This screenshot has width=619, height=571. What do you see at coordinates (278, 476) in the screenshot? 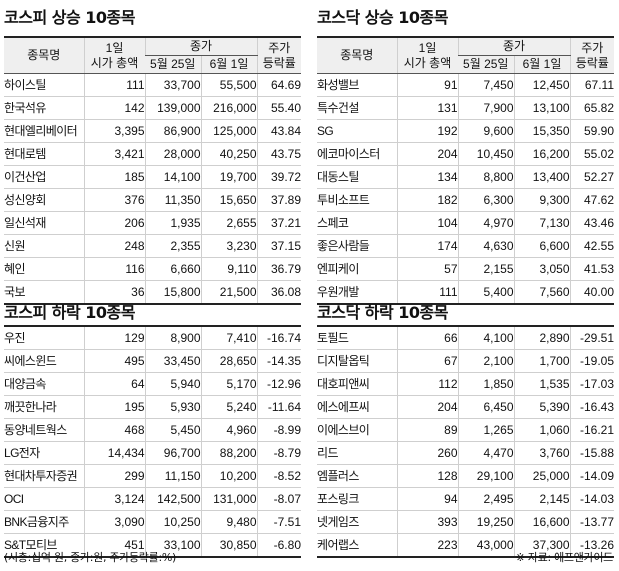
I see `change-rate: -8.52` at bounding box center [278, 476].